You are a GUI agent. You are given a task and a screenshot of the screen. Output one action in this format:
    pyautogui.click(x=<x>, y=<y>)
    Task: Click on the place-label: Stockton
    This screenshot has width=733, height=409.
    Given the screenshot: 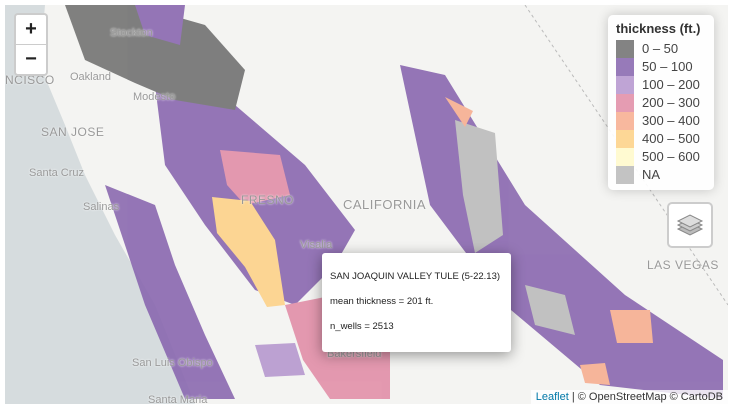 What is the action you would take?
    pyautogui.click(x=131, y=33)
    